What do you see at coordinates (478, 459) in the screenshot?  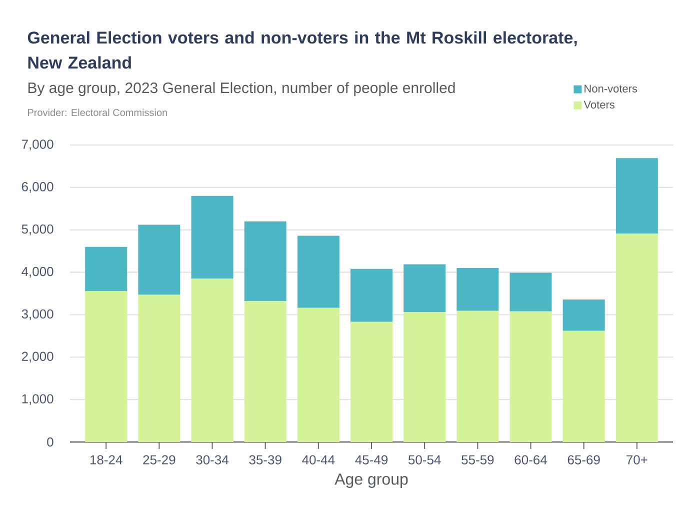 I see `x-tick-label: 55-59` at bounding box center [478, 459].